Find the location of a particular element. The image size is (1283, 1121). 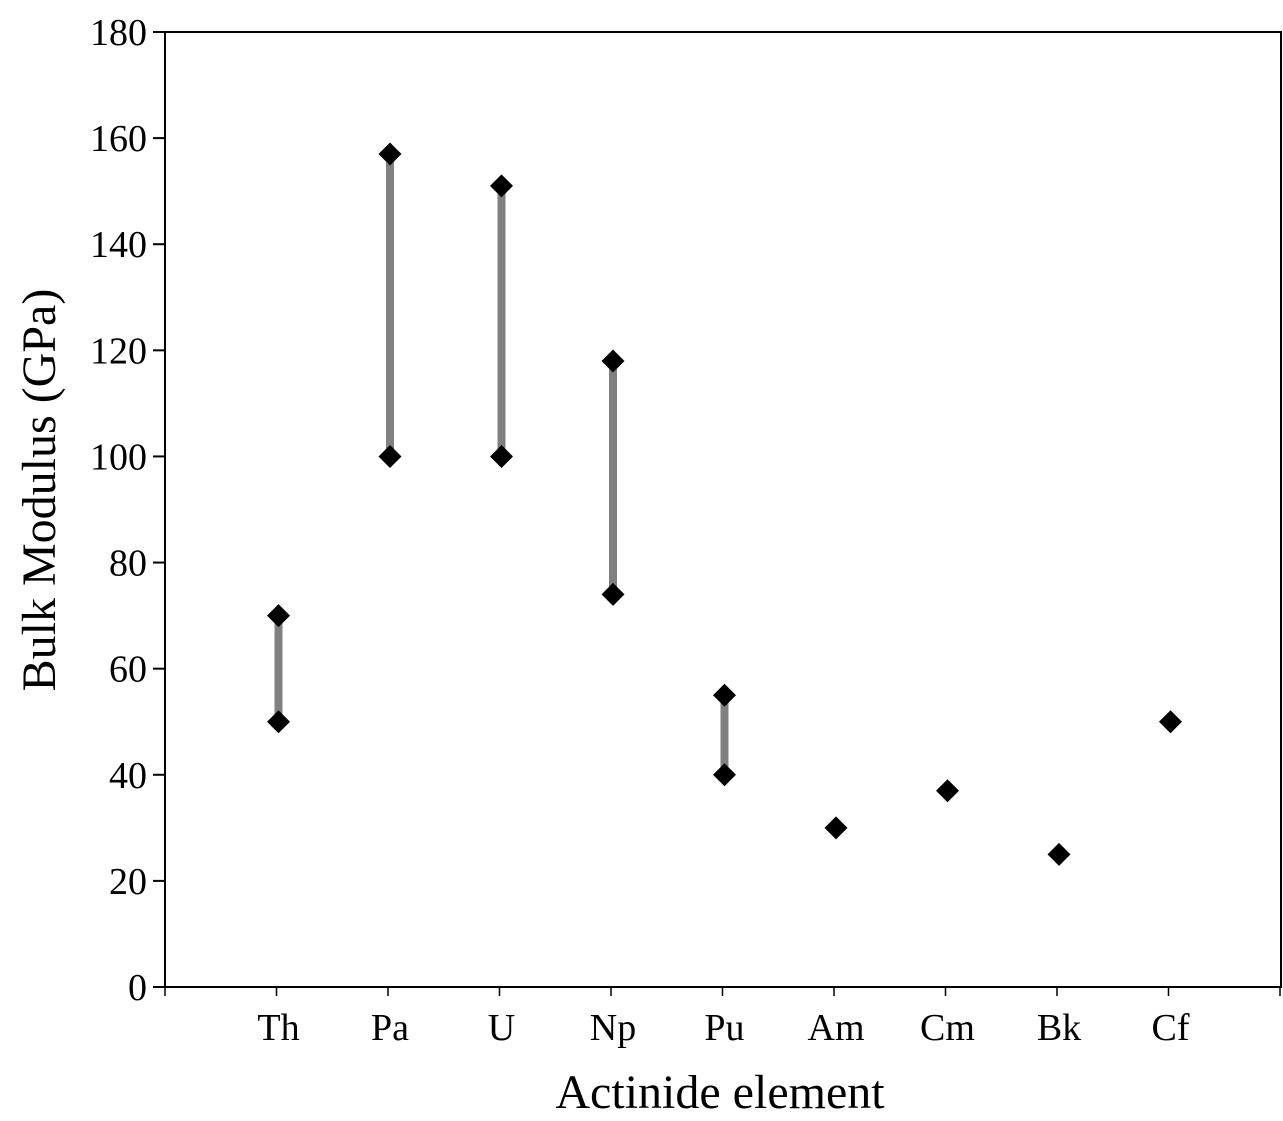

y-tick-label: 120 is located at coordinates (118, 351).